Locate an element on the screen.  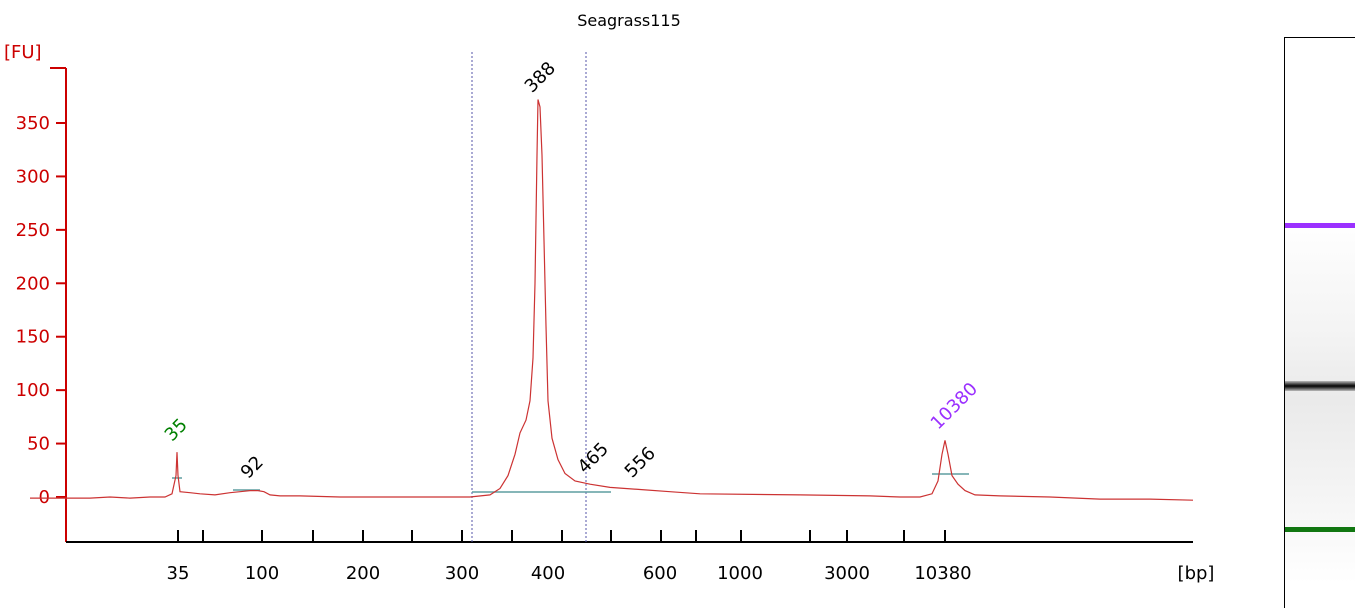
gel-image-panel is located at coordinates (1319, 322).